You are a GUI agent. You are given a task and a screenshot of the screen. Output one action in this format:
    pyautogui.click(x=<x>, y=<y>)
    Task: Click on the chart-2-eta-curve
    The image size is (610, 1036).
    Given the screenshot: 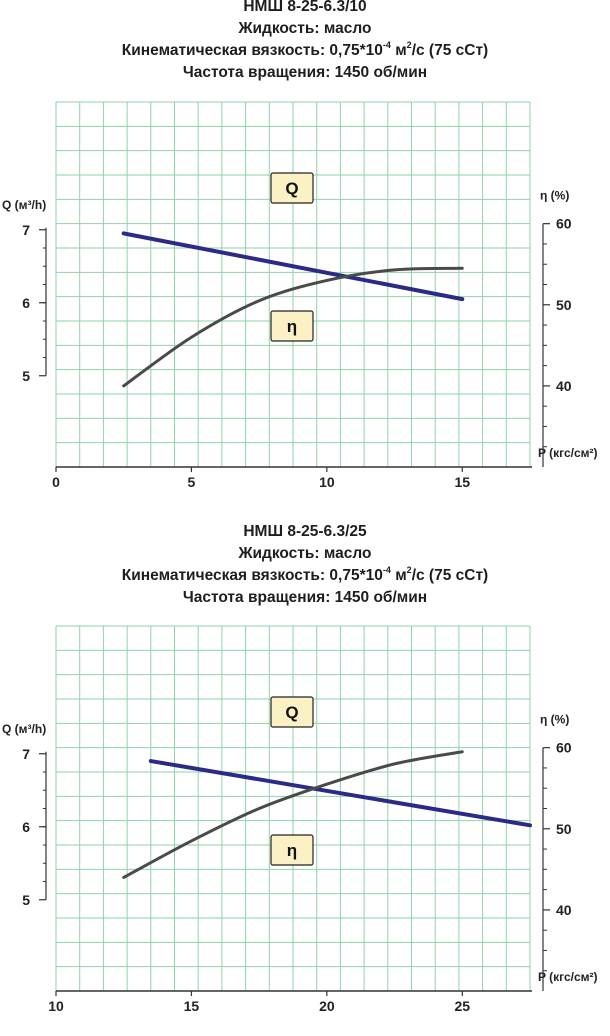 What is the action you would take?
    pyautogui.click(x=293, y=814)
    